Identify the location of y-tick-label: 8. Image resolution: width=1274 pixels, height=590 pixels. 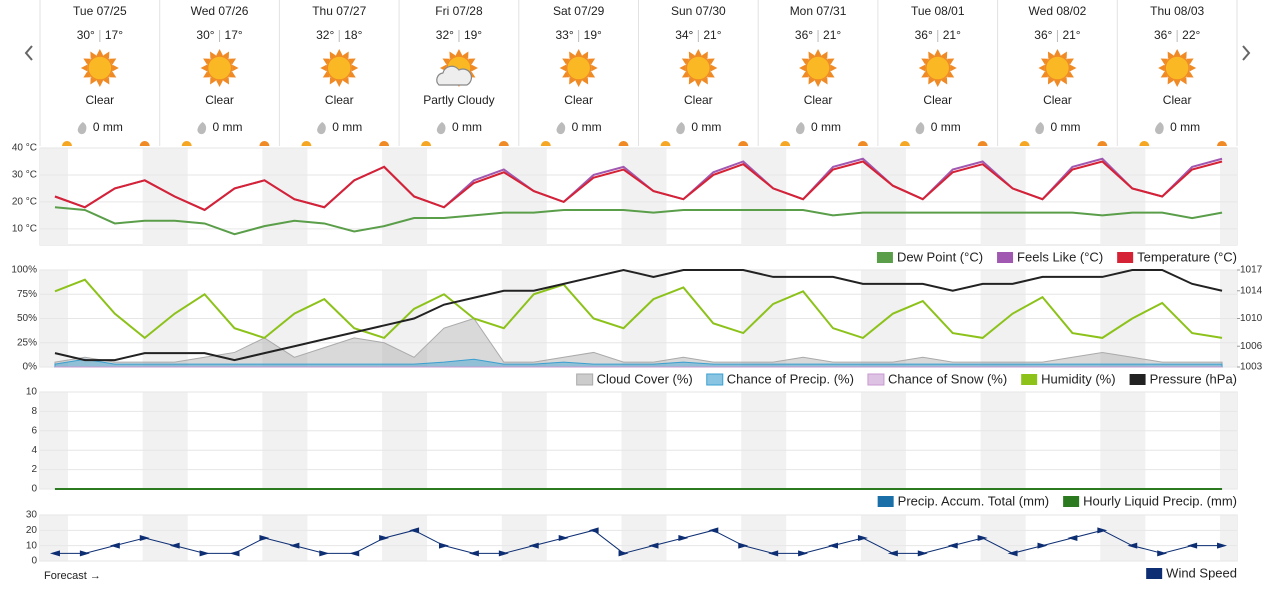
(34, 411).